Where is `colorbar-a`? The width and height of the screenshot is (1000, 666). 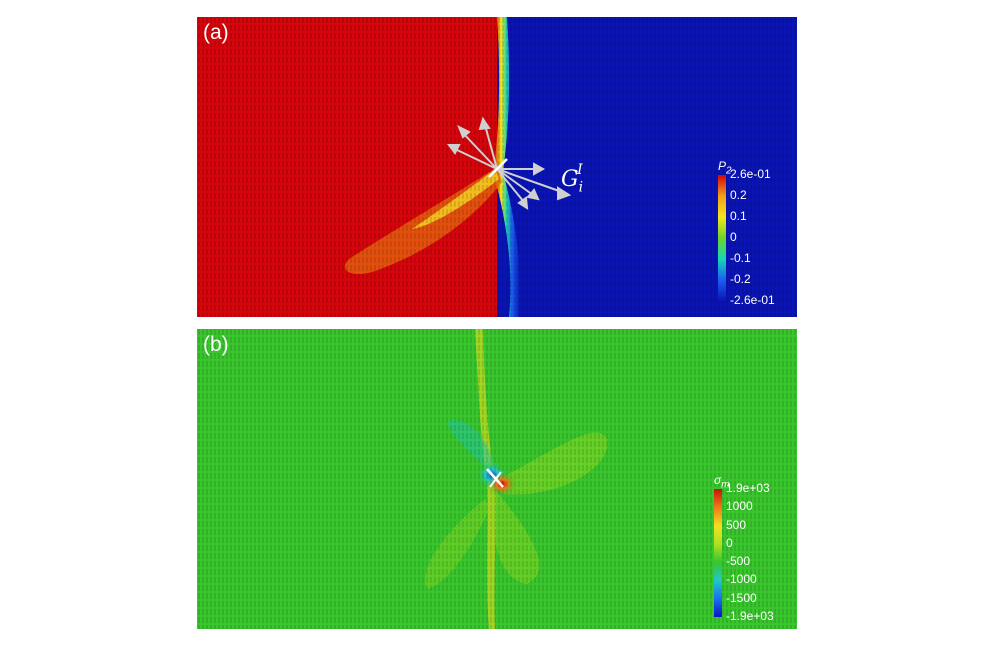
colorbar-a is located at coordinates (722, 238).